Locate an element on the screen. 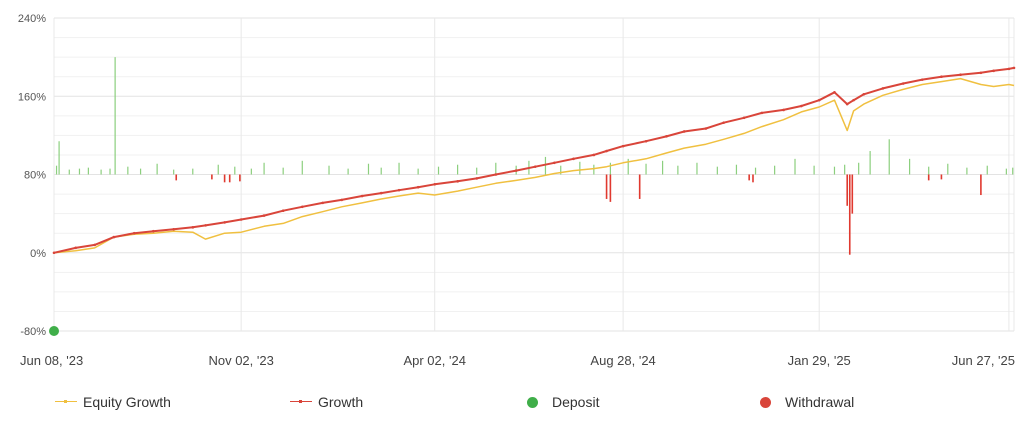  y-tick-label: 160% is located at coordinates (32, 97).